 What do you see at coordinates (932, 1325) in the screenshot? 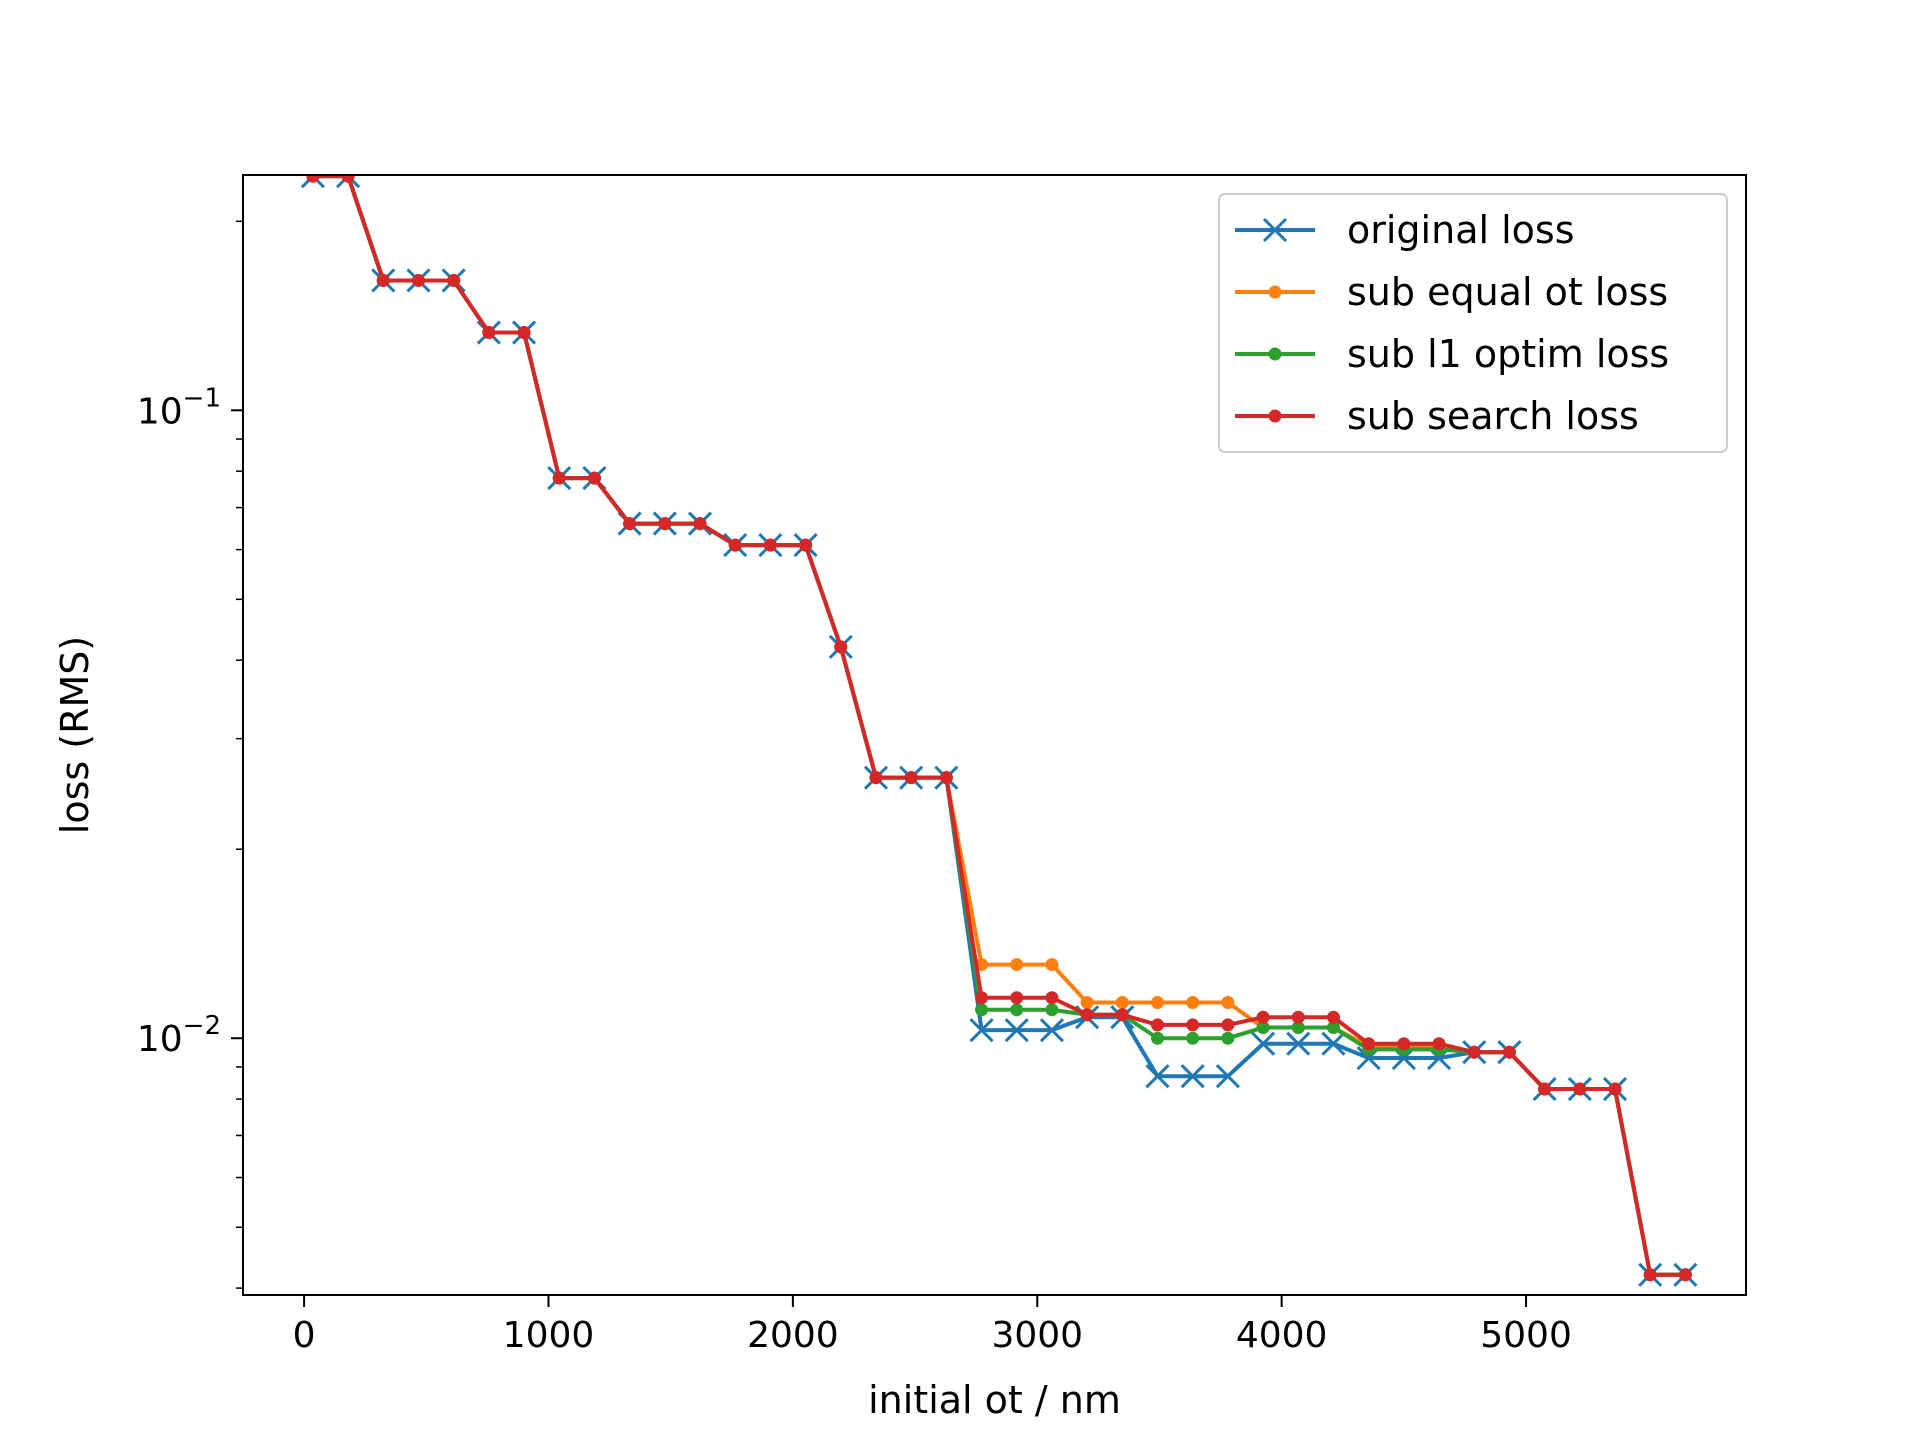
I see `x-axis: 0 1000 2000 3000 4000 5000` at bounding box center [932, 1325].